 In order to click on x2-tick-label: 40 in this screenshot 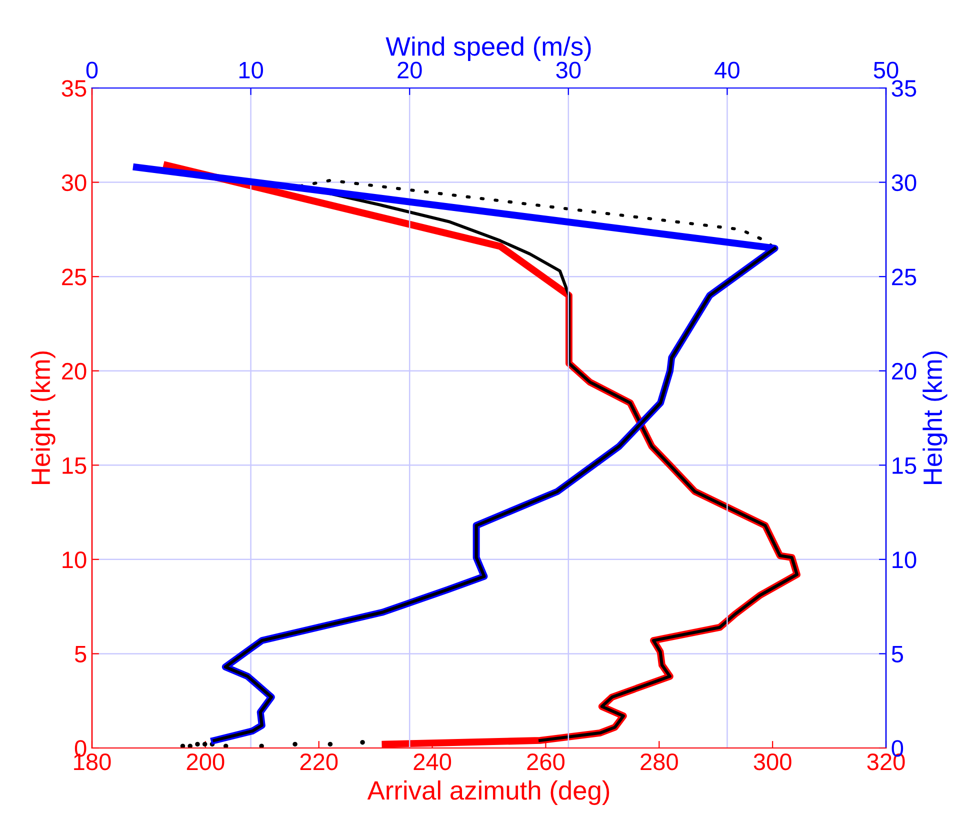, I will do `click(727, 70)`.